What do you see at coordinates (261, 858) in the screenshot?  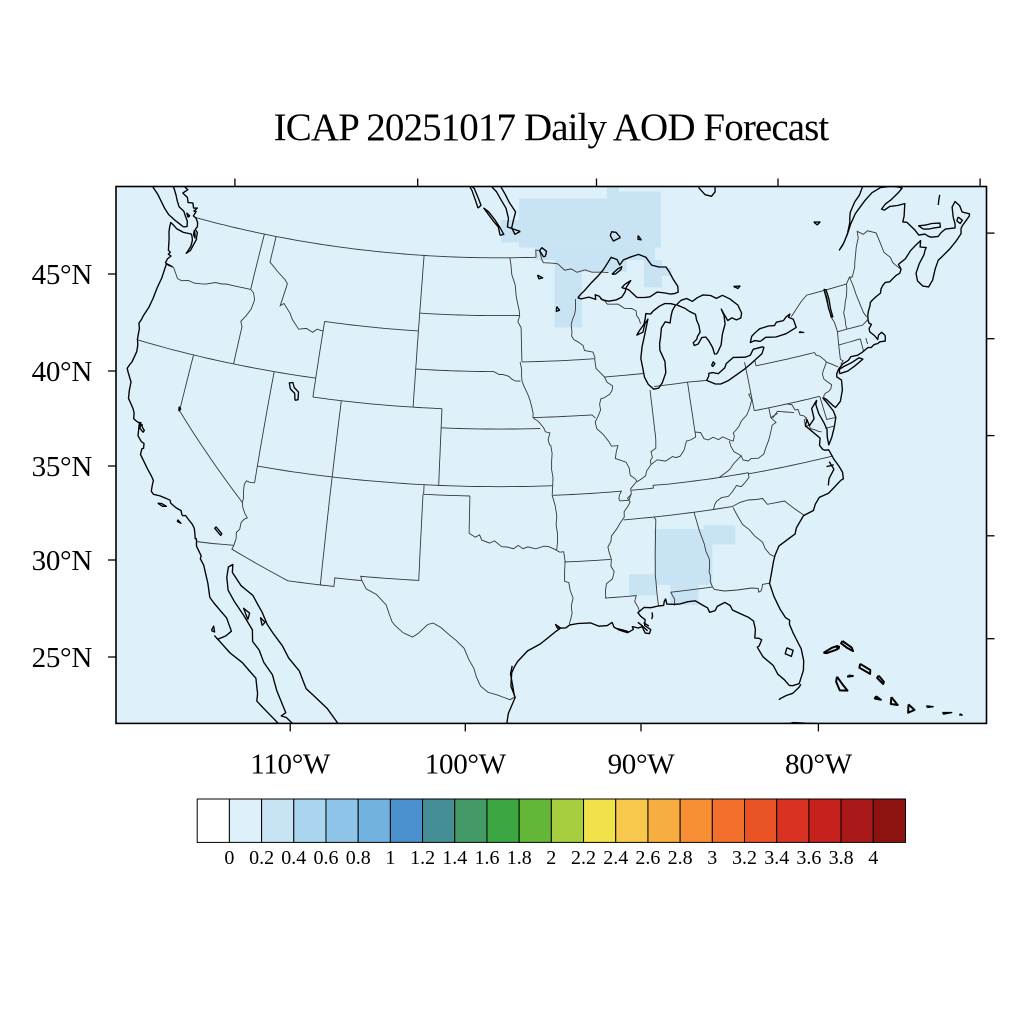 I see `svg-text: 0.2` at bounding box center [261, 858].